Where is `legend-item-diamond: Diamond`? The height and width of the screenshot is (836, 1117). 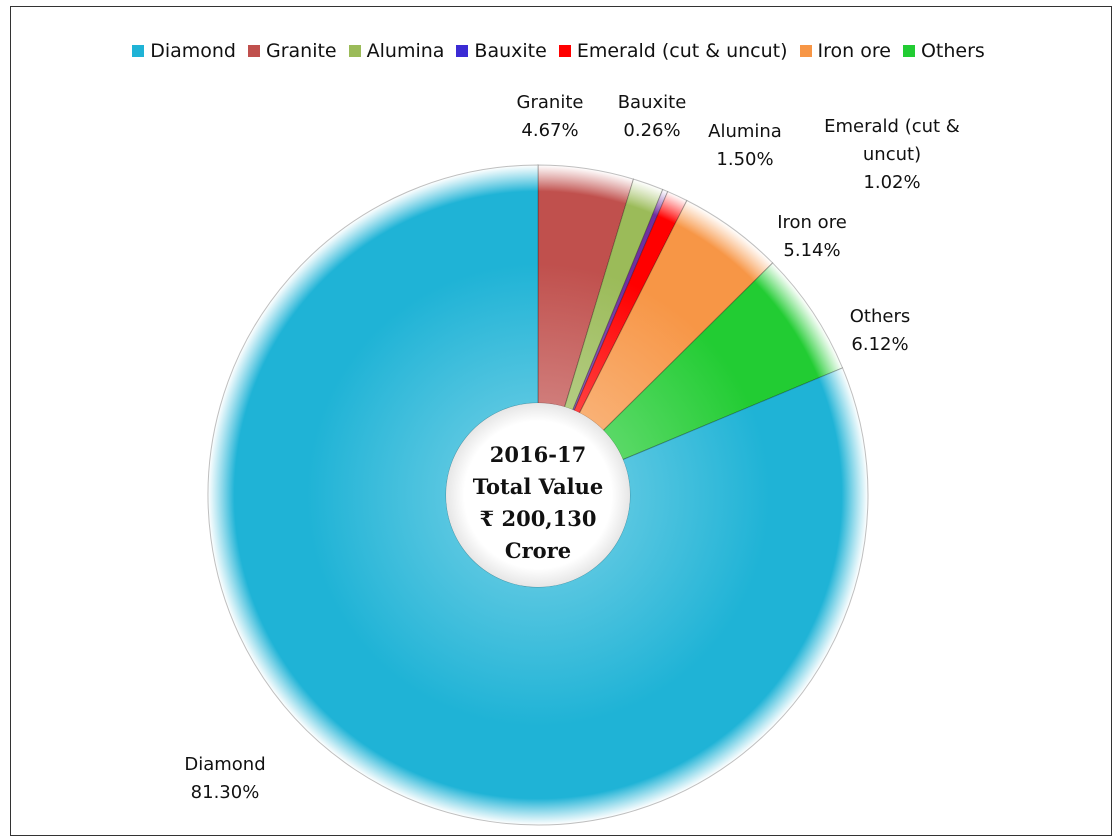
legend-item-diamond: Diamond is located at coordinates (184, 51).